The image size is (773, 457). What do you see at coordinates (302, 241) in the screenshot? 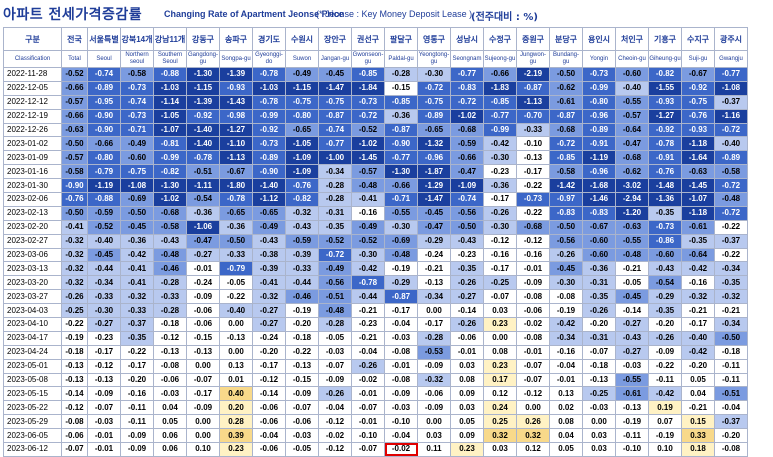
I see `cell-value: -0.59` at bounding box center [302, 241].